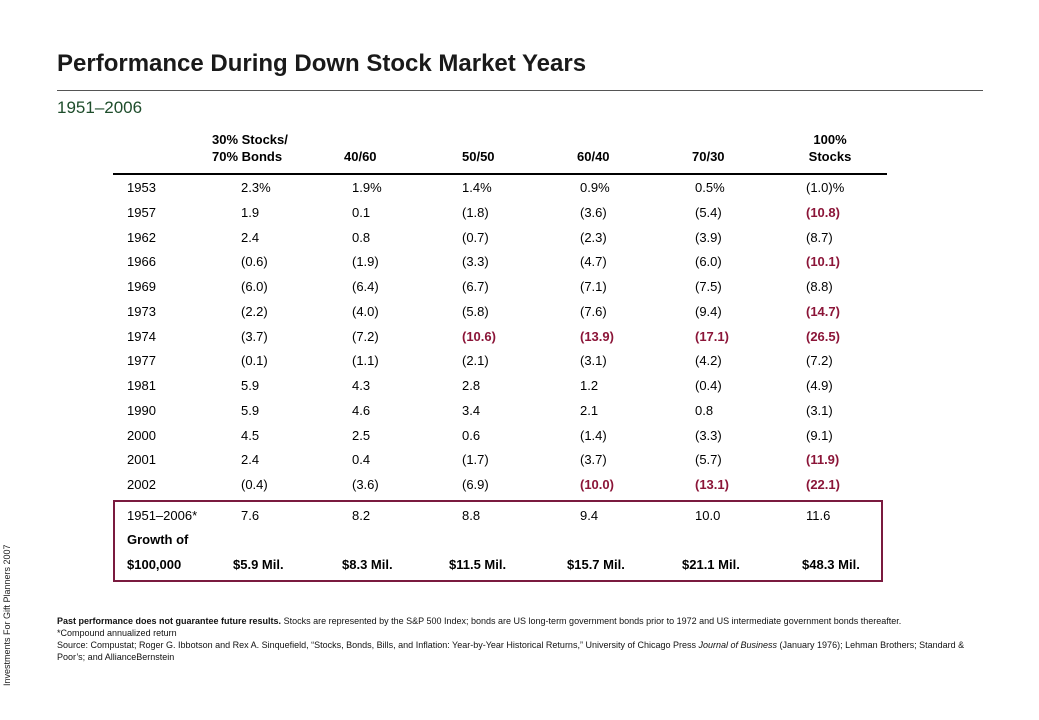 The image size is (1039, 720). I want to click on table-cell: (1.4), so click(593, 435).